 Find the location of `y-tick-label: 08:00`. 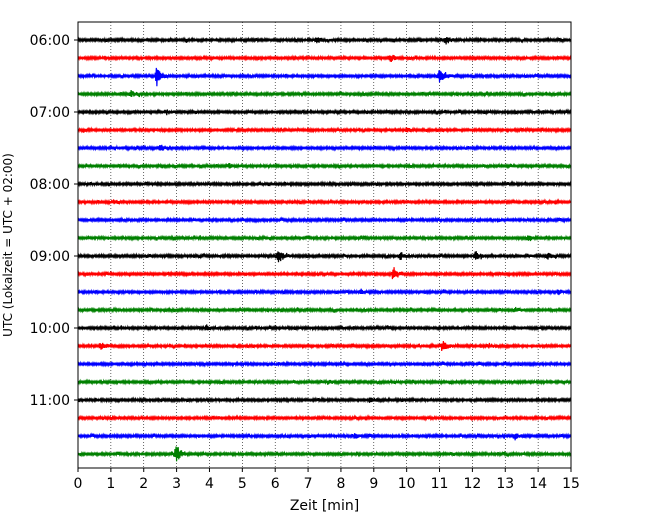

y-tick-label: 08:00 is located at coordinates (50, 185).